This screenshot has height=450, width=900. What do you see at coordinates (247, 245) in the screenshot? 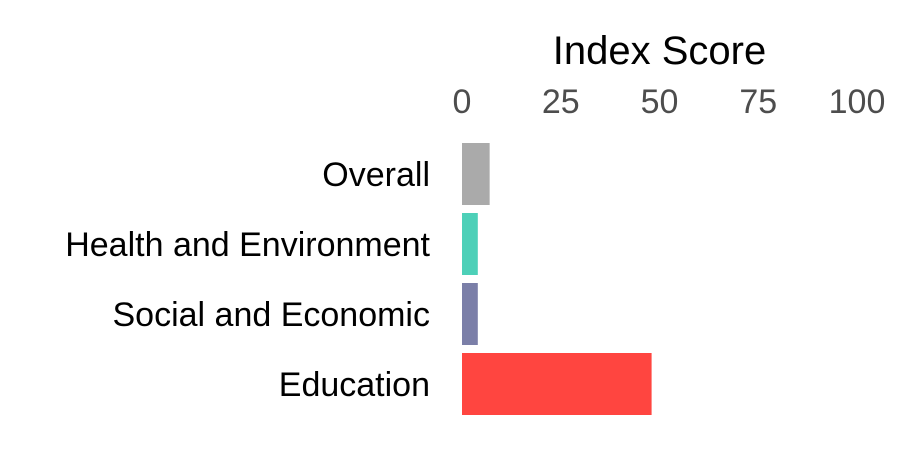
I see `category-label: Health and Environment` at bounding box center [247, 245].